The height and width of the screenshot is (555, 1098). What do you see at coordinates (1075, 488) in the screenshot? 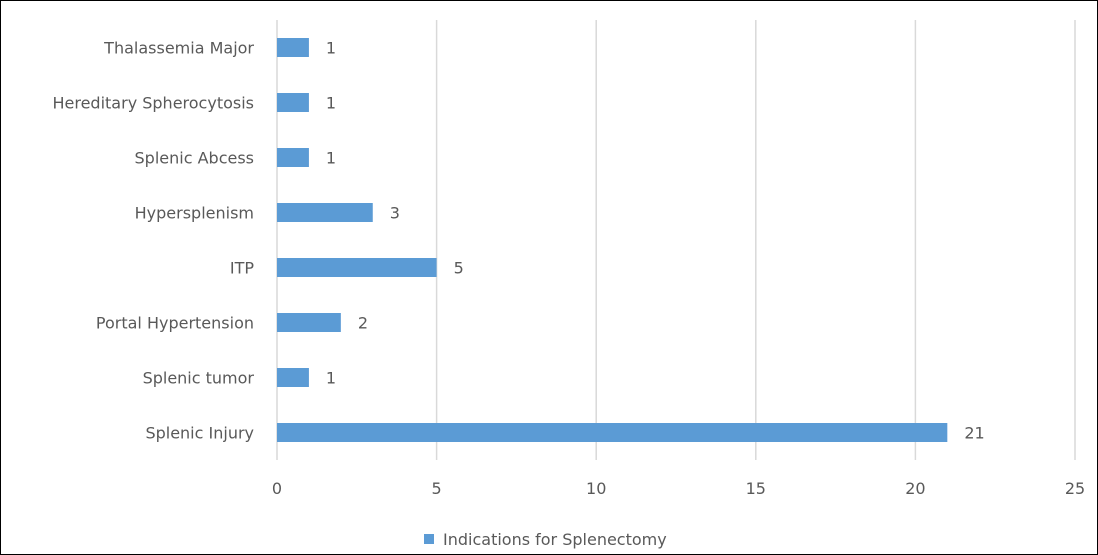
I see `x-tick-label: 25` at bounding box center [1075, 488].